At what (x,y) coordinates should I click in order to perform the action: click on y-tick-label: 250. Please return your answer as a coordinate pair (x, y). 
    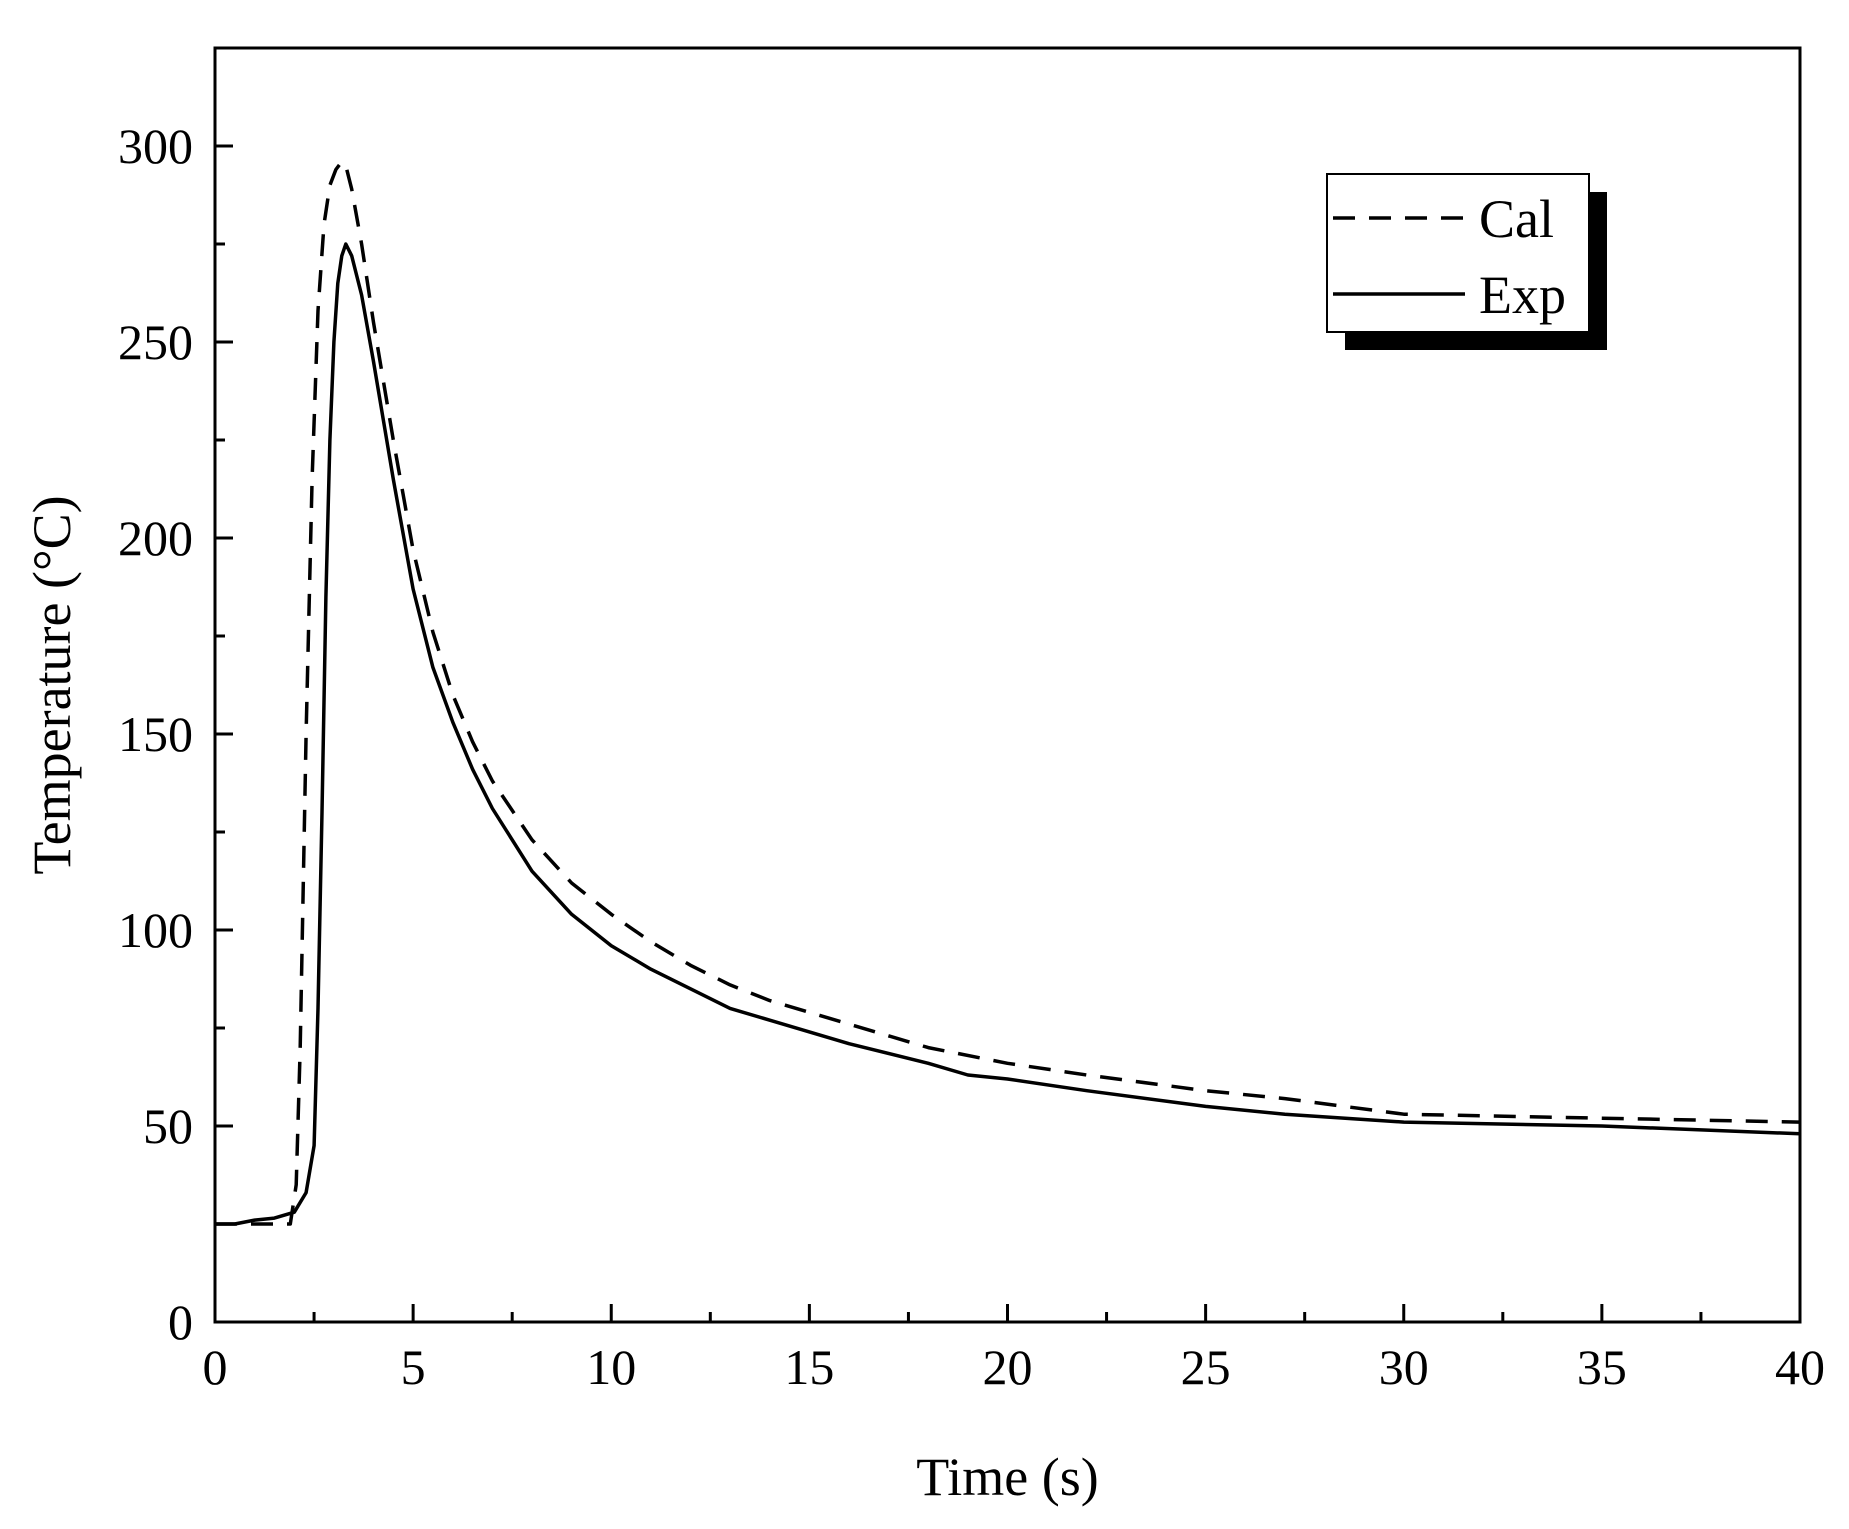
    Looking at the image, I should click on (155, 342).